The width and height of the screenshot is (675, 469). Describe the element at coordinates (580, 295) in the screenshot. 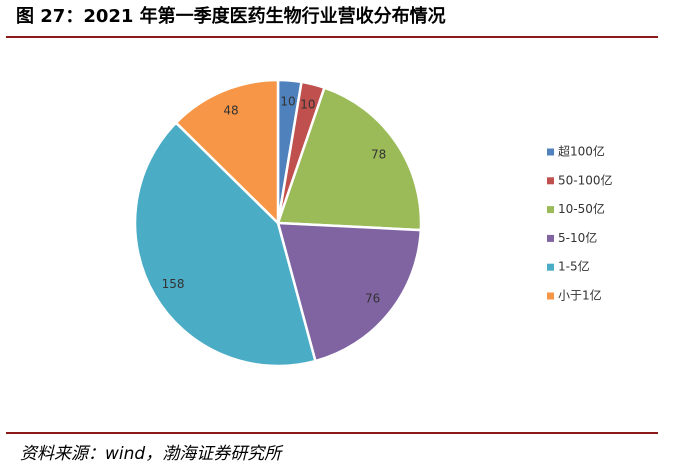

I see `legend-label: 小于1亿` at that location.